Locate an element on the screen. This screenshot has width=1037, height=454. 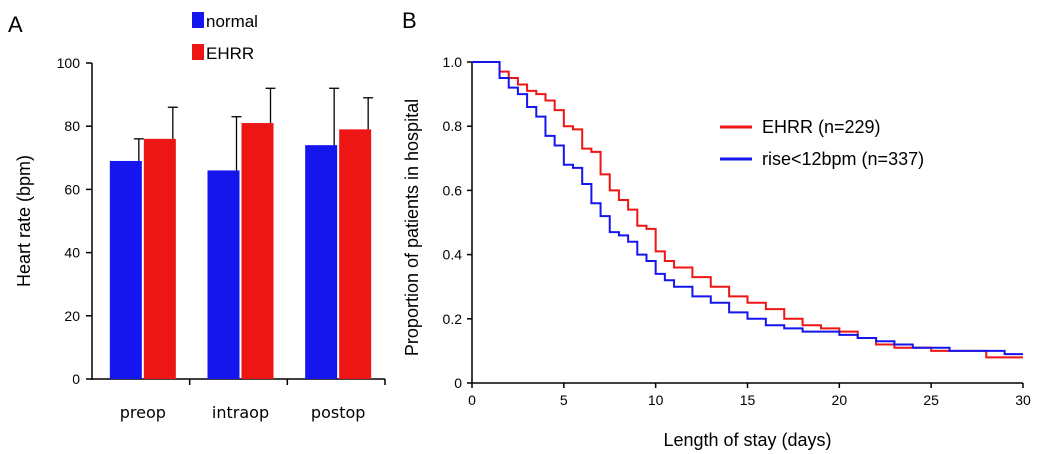
y-tick-label: 60 is located at coordinates (72, 189).